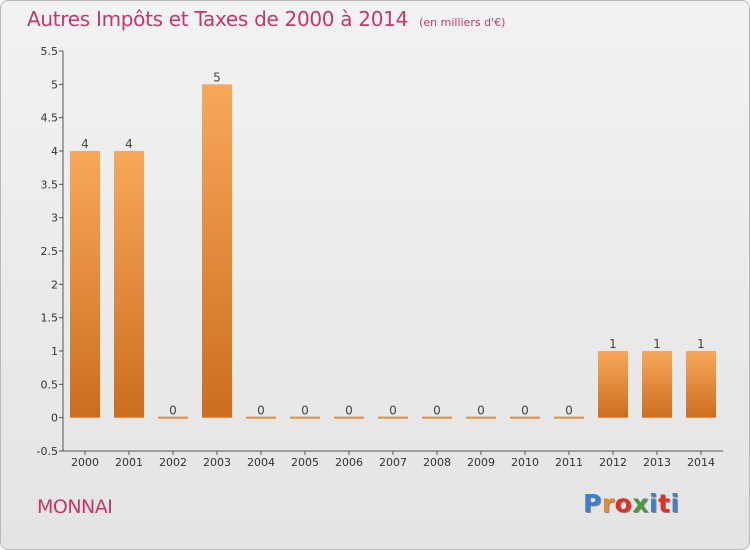 The width and height of the screenshot is (750, 550). Describe the element at coordinates (217, 462) in the screenshot. I see `x-tick-label: 2003` at that location.